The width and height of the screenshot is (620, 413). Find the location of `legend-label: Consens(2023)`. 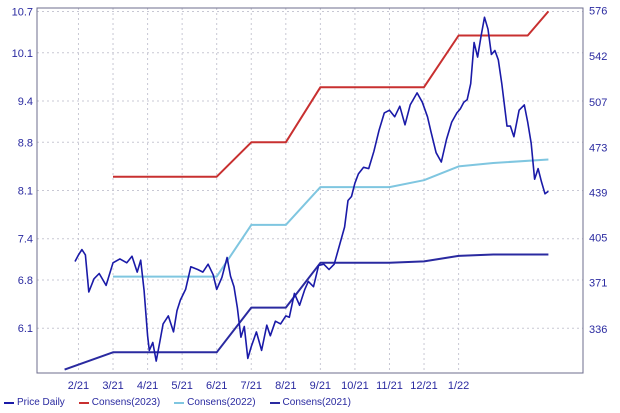

legend-label: Consens(2023) is located at coordinates (126, 402).